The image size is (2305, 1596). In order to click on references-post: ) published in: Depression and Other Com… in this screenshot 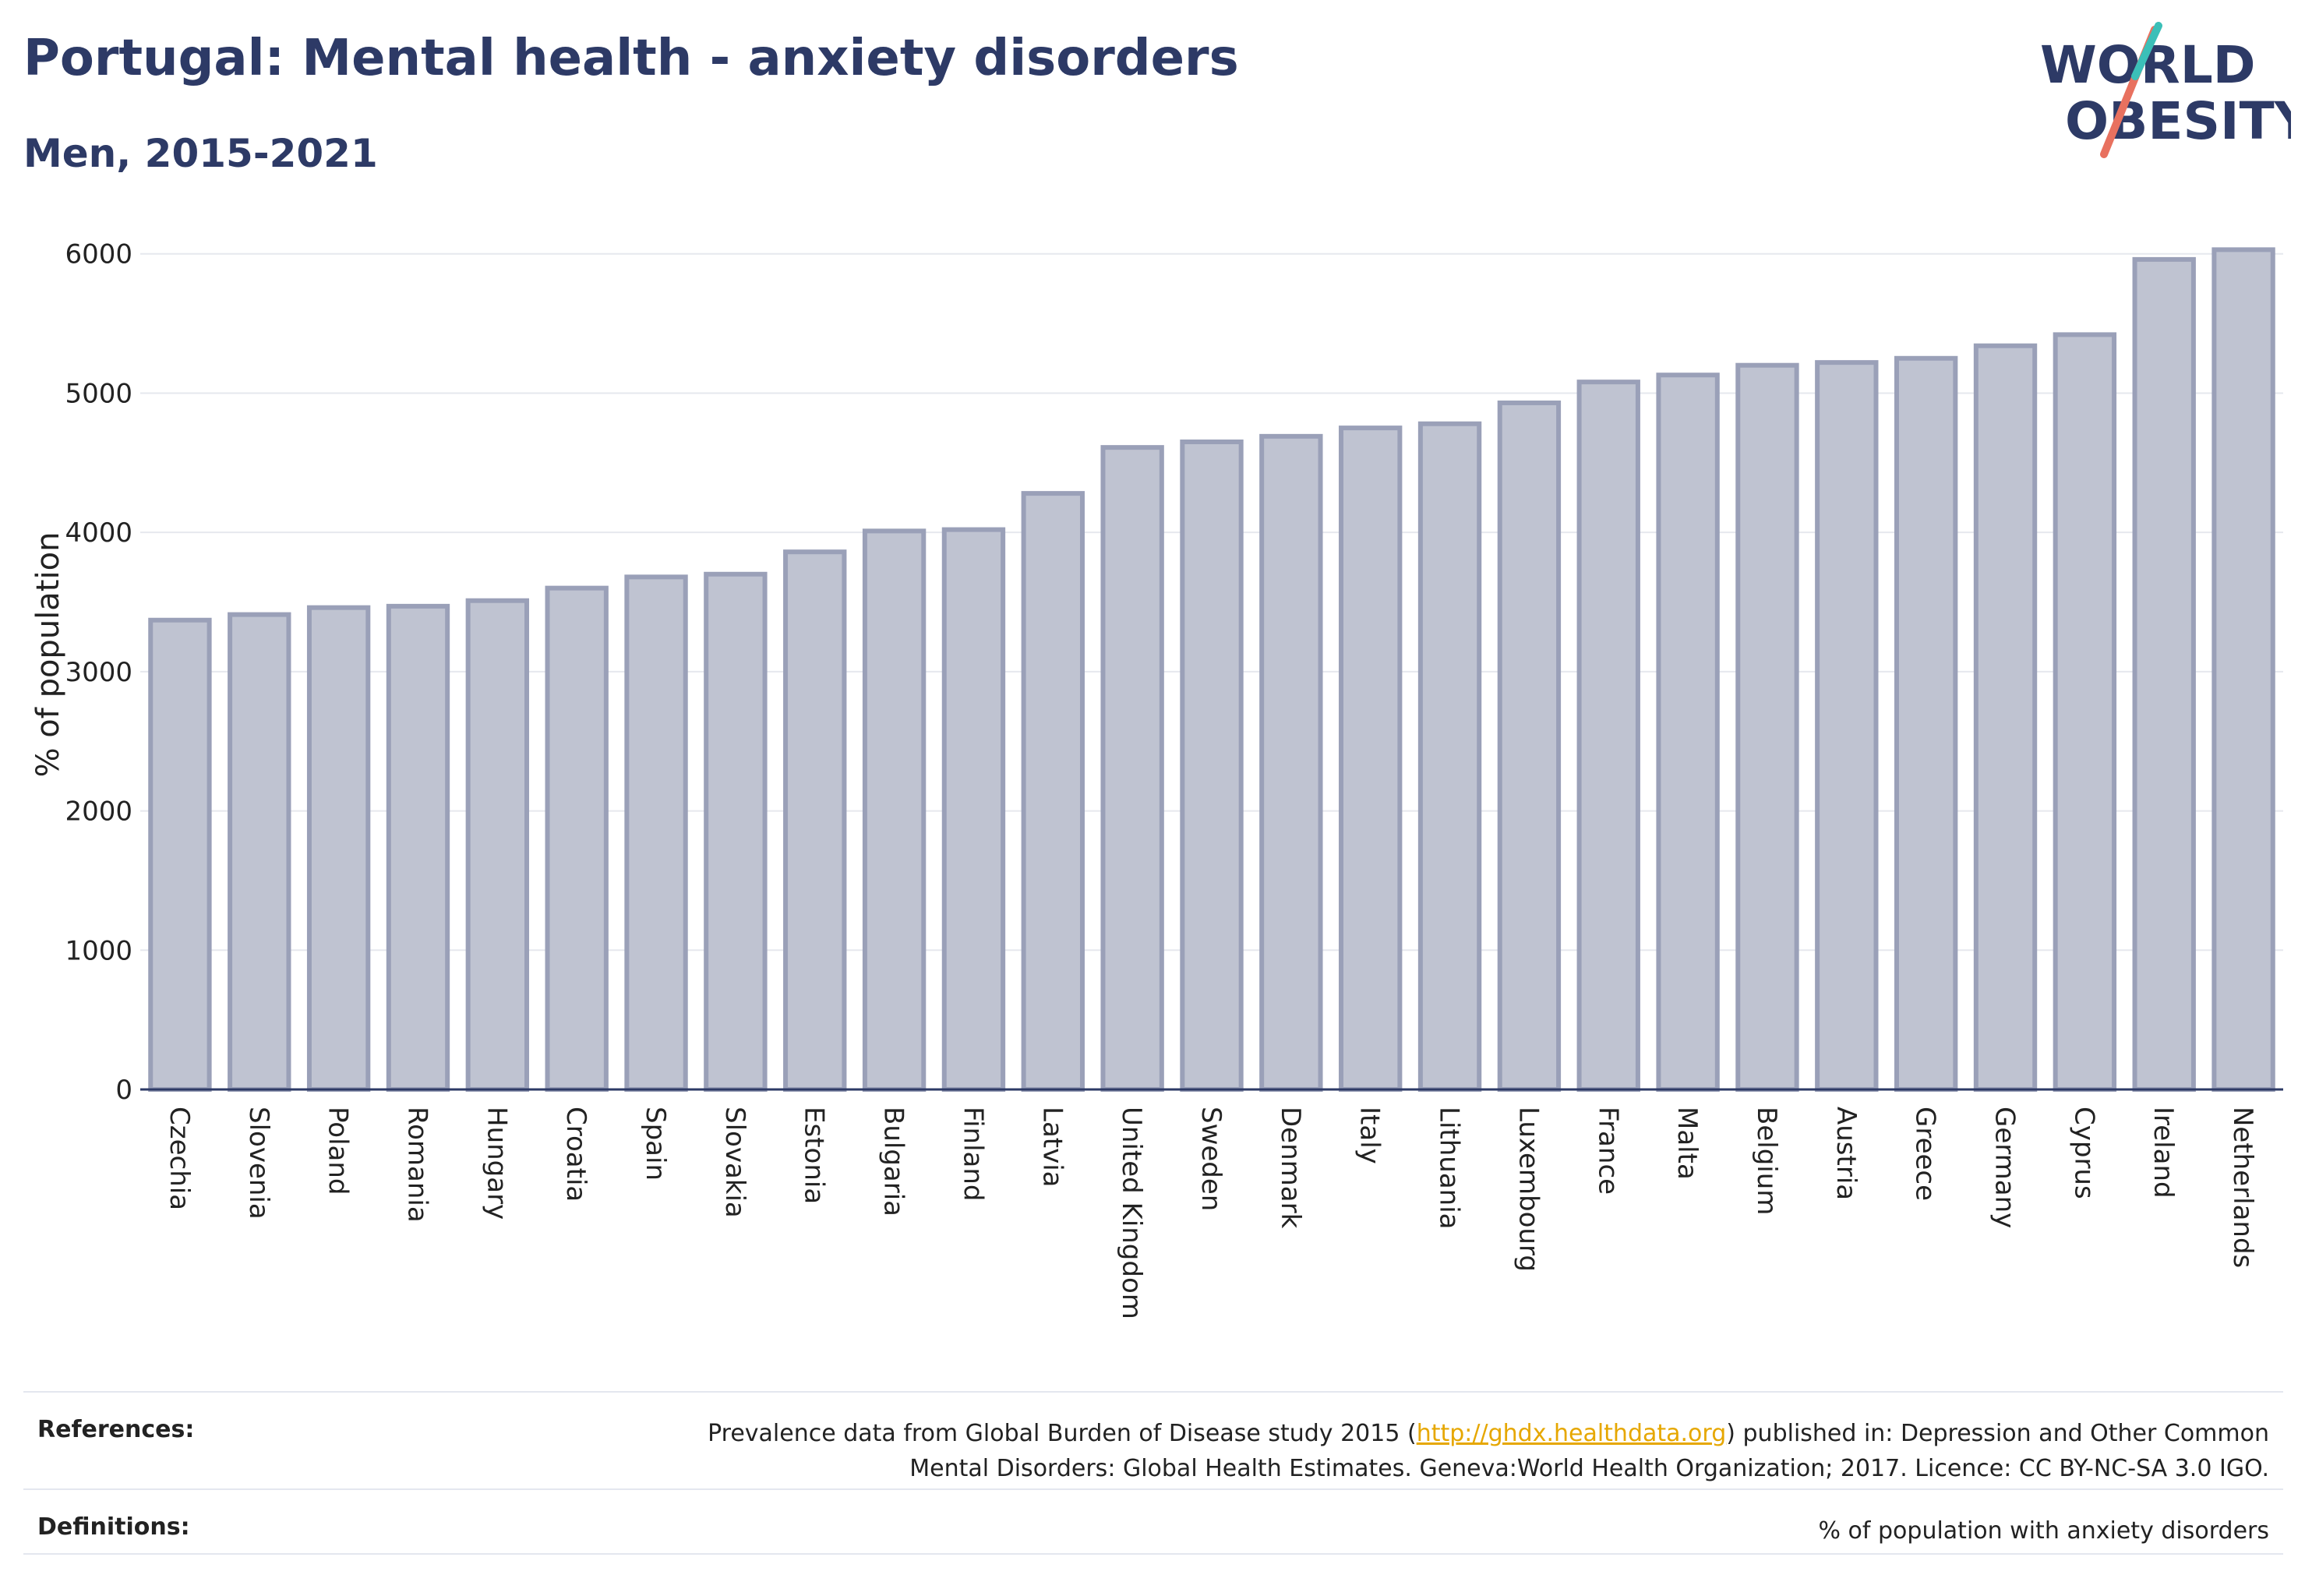, I will do `click(1997, 1433)`.